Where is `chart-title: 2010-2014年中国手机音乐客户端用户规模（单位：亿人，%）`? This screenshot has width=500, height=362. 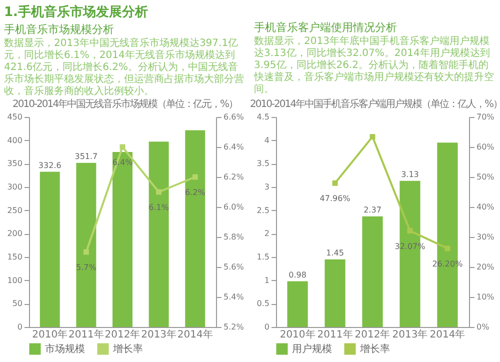
chart-title: 2010-2014年中国手机音乐客户端用户规模（单位：亿人，%） is located at coordinates (375, 104).